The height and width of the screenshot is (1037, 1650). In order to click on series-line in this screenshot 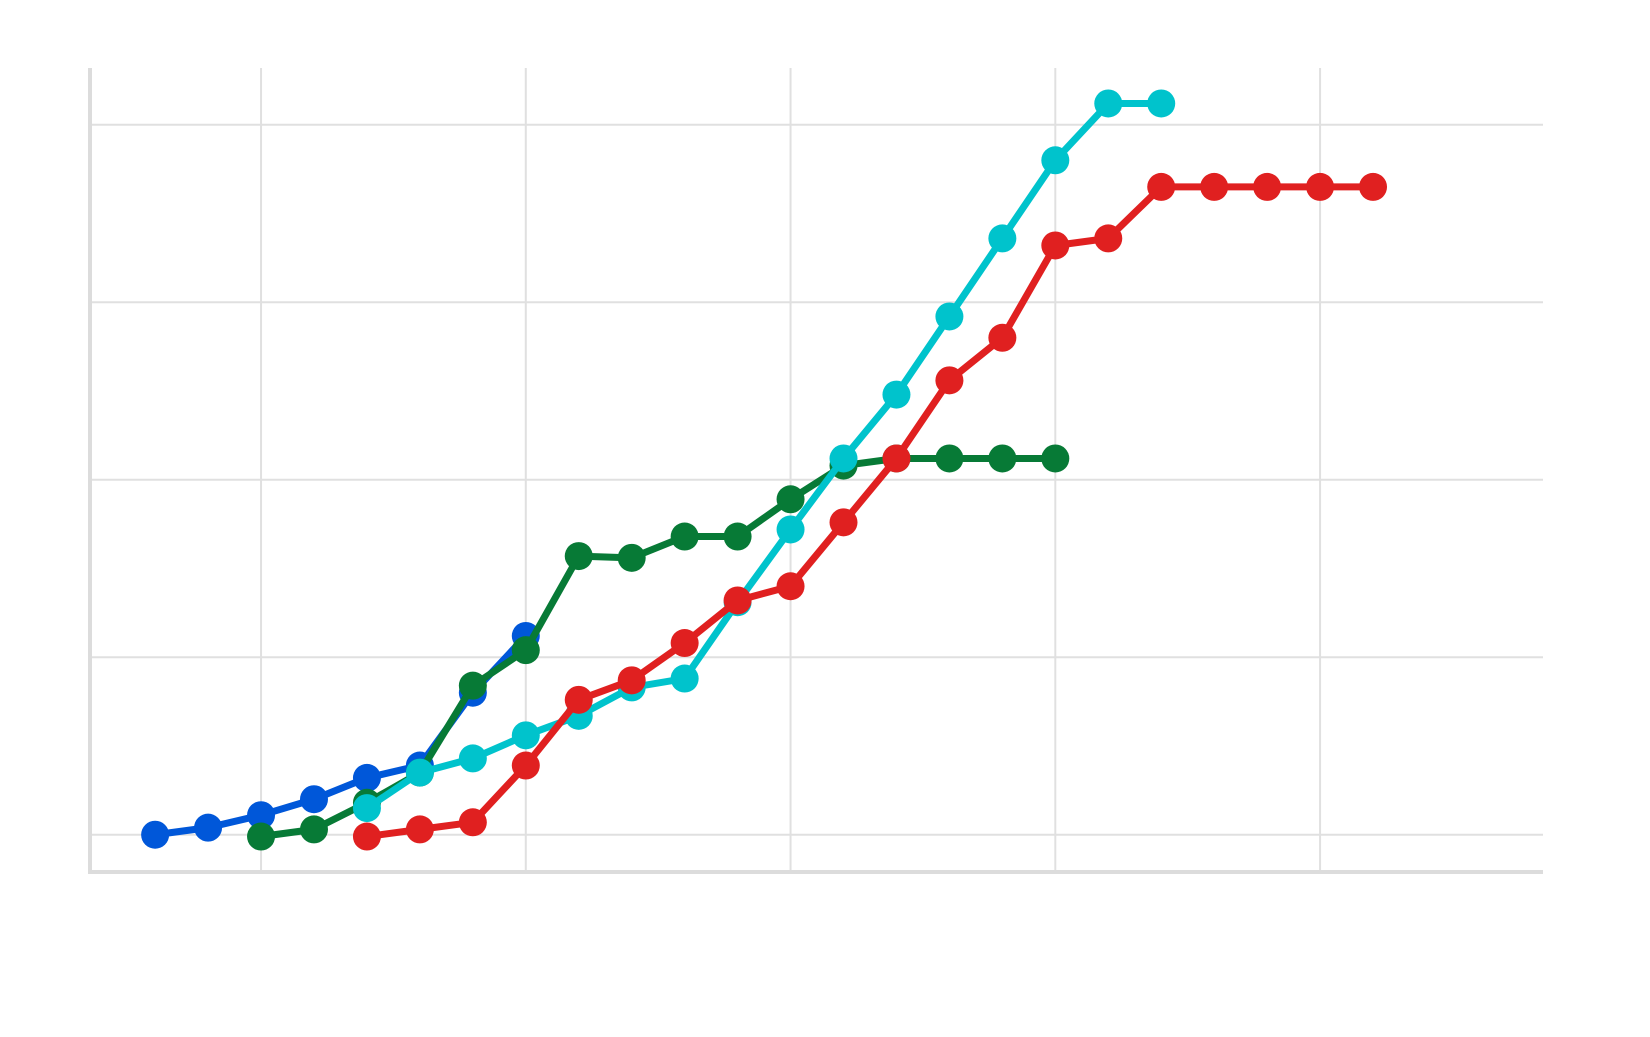, I will do `click(341, 736)`.